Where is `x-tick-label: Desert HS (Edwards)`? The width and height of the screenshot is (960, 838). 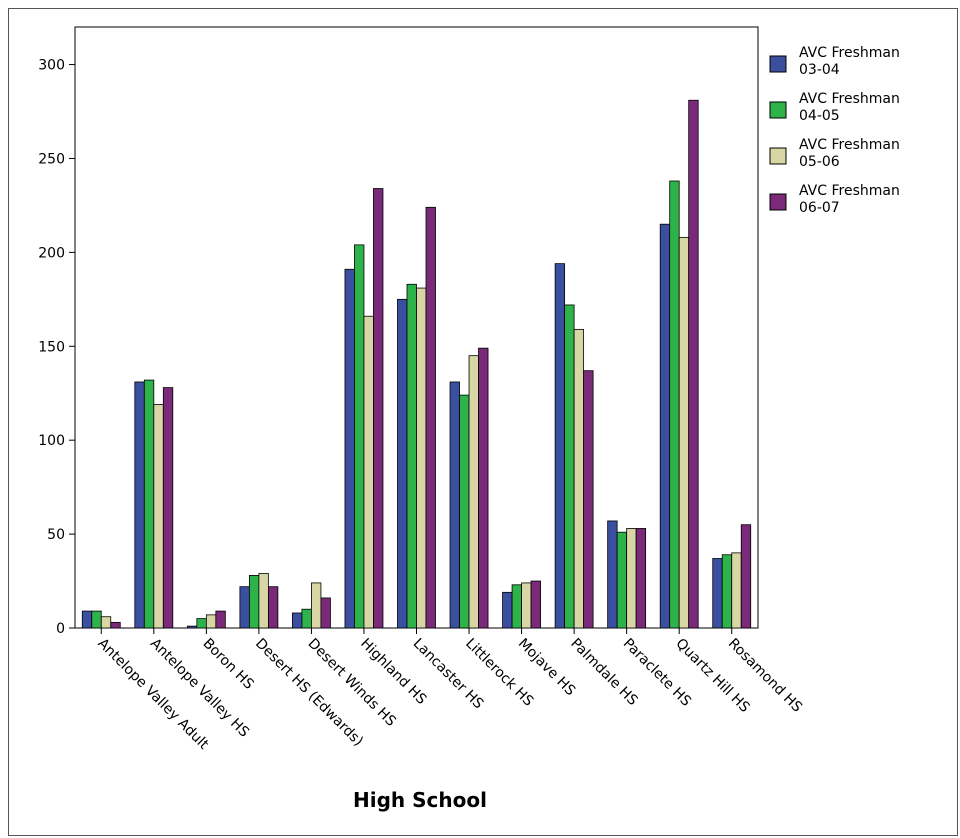
x-tick-label: Desert HS (Edwards) is located at coordinates (309, 693).